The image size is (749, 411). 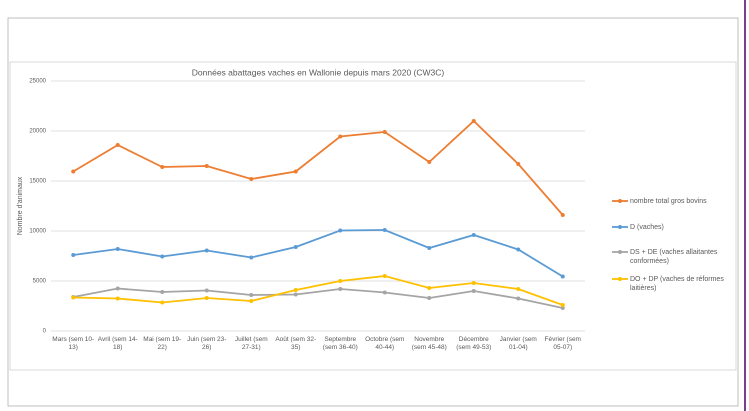 I want to click on x-tick-label: Mars (sem 10-13), so click(x=73, y=343).